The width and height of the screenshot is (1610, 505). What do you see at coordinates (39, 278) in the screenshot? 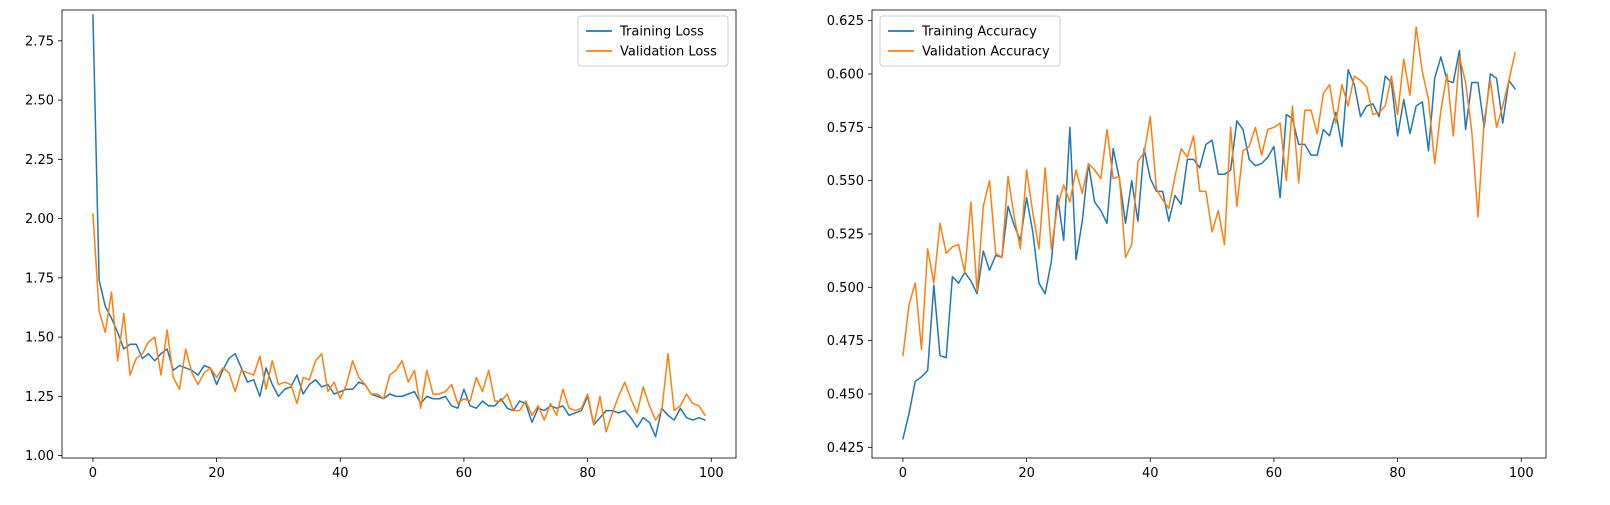
I see `loss-y-tick-label: 1.75` at bounding box center [39, 278].